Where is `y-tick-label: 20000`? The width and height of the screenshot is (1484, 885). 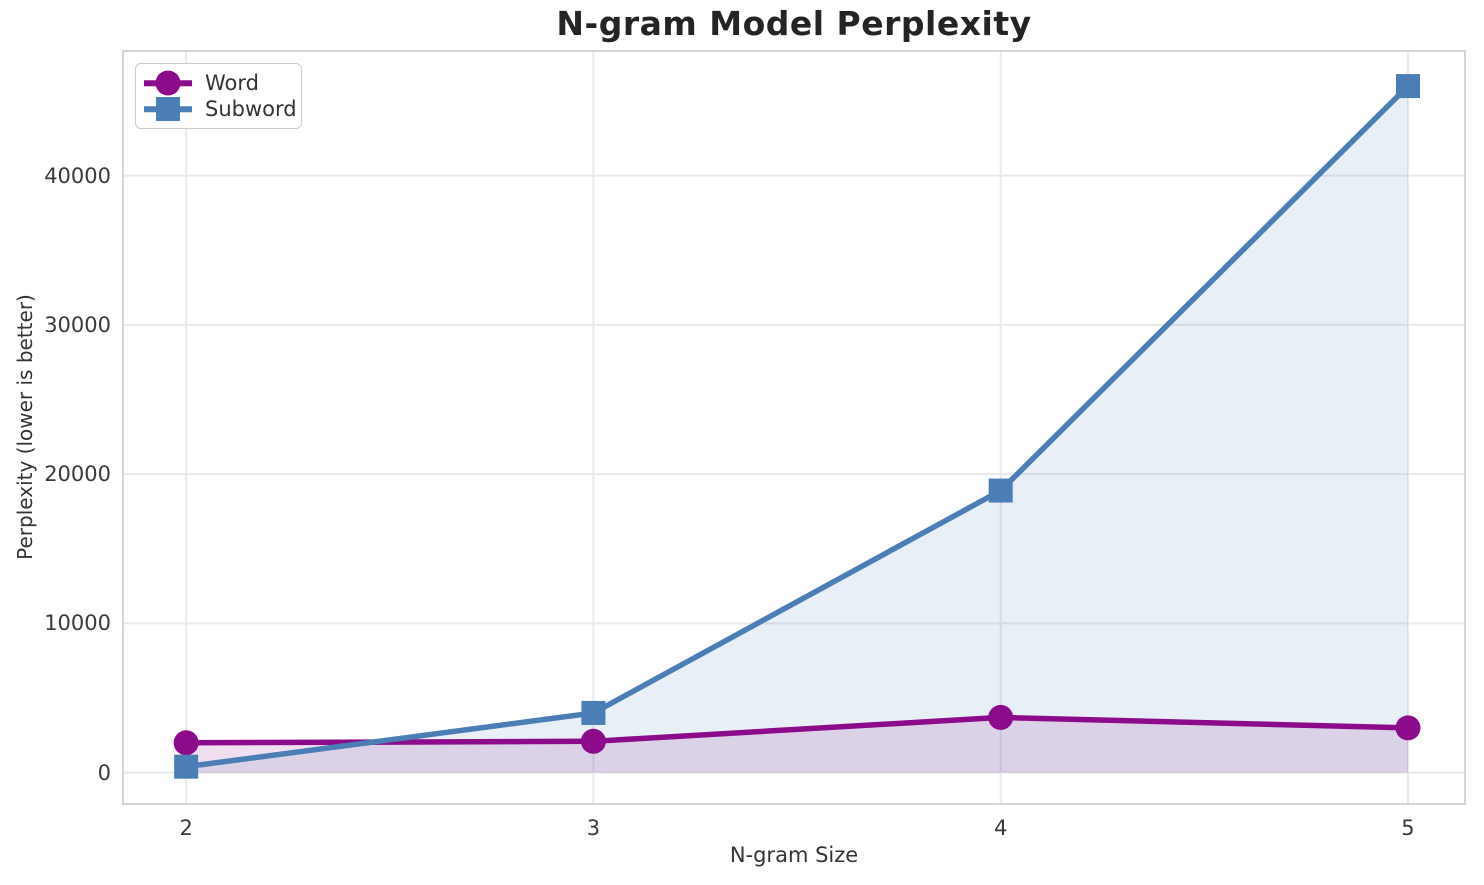
y-tick-label: 20000 is located at coordinates (77, 474).